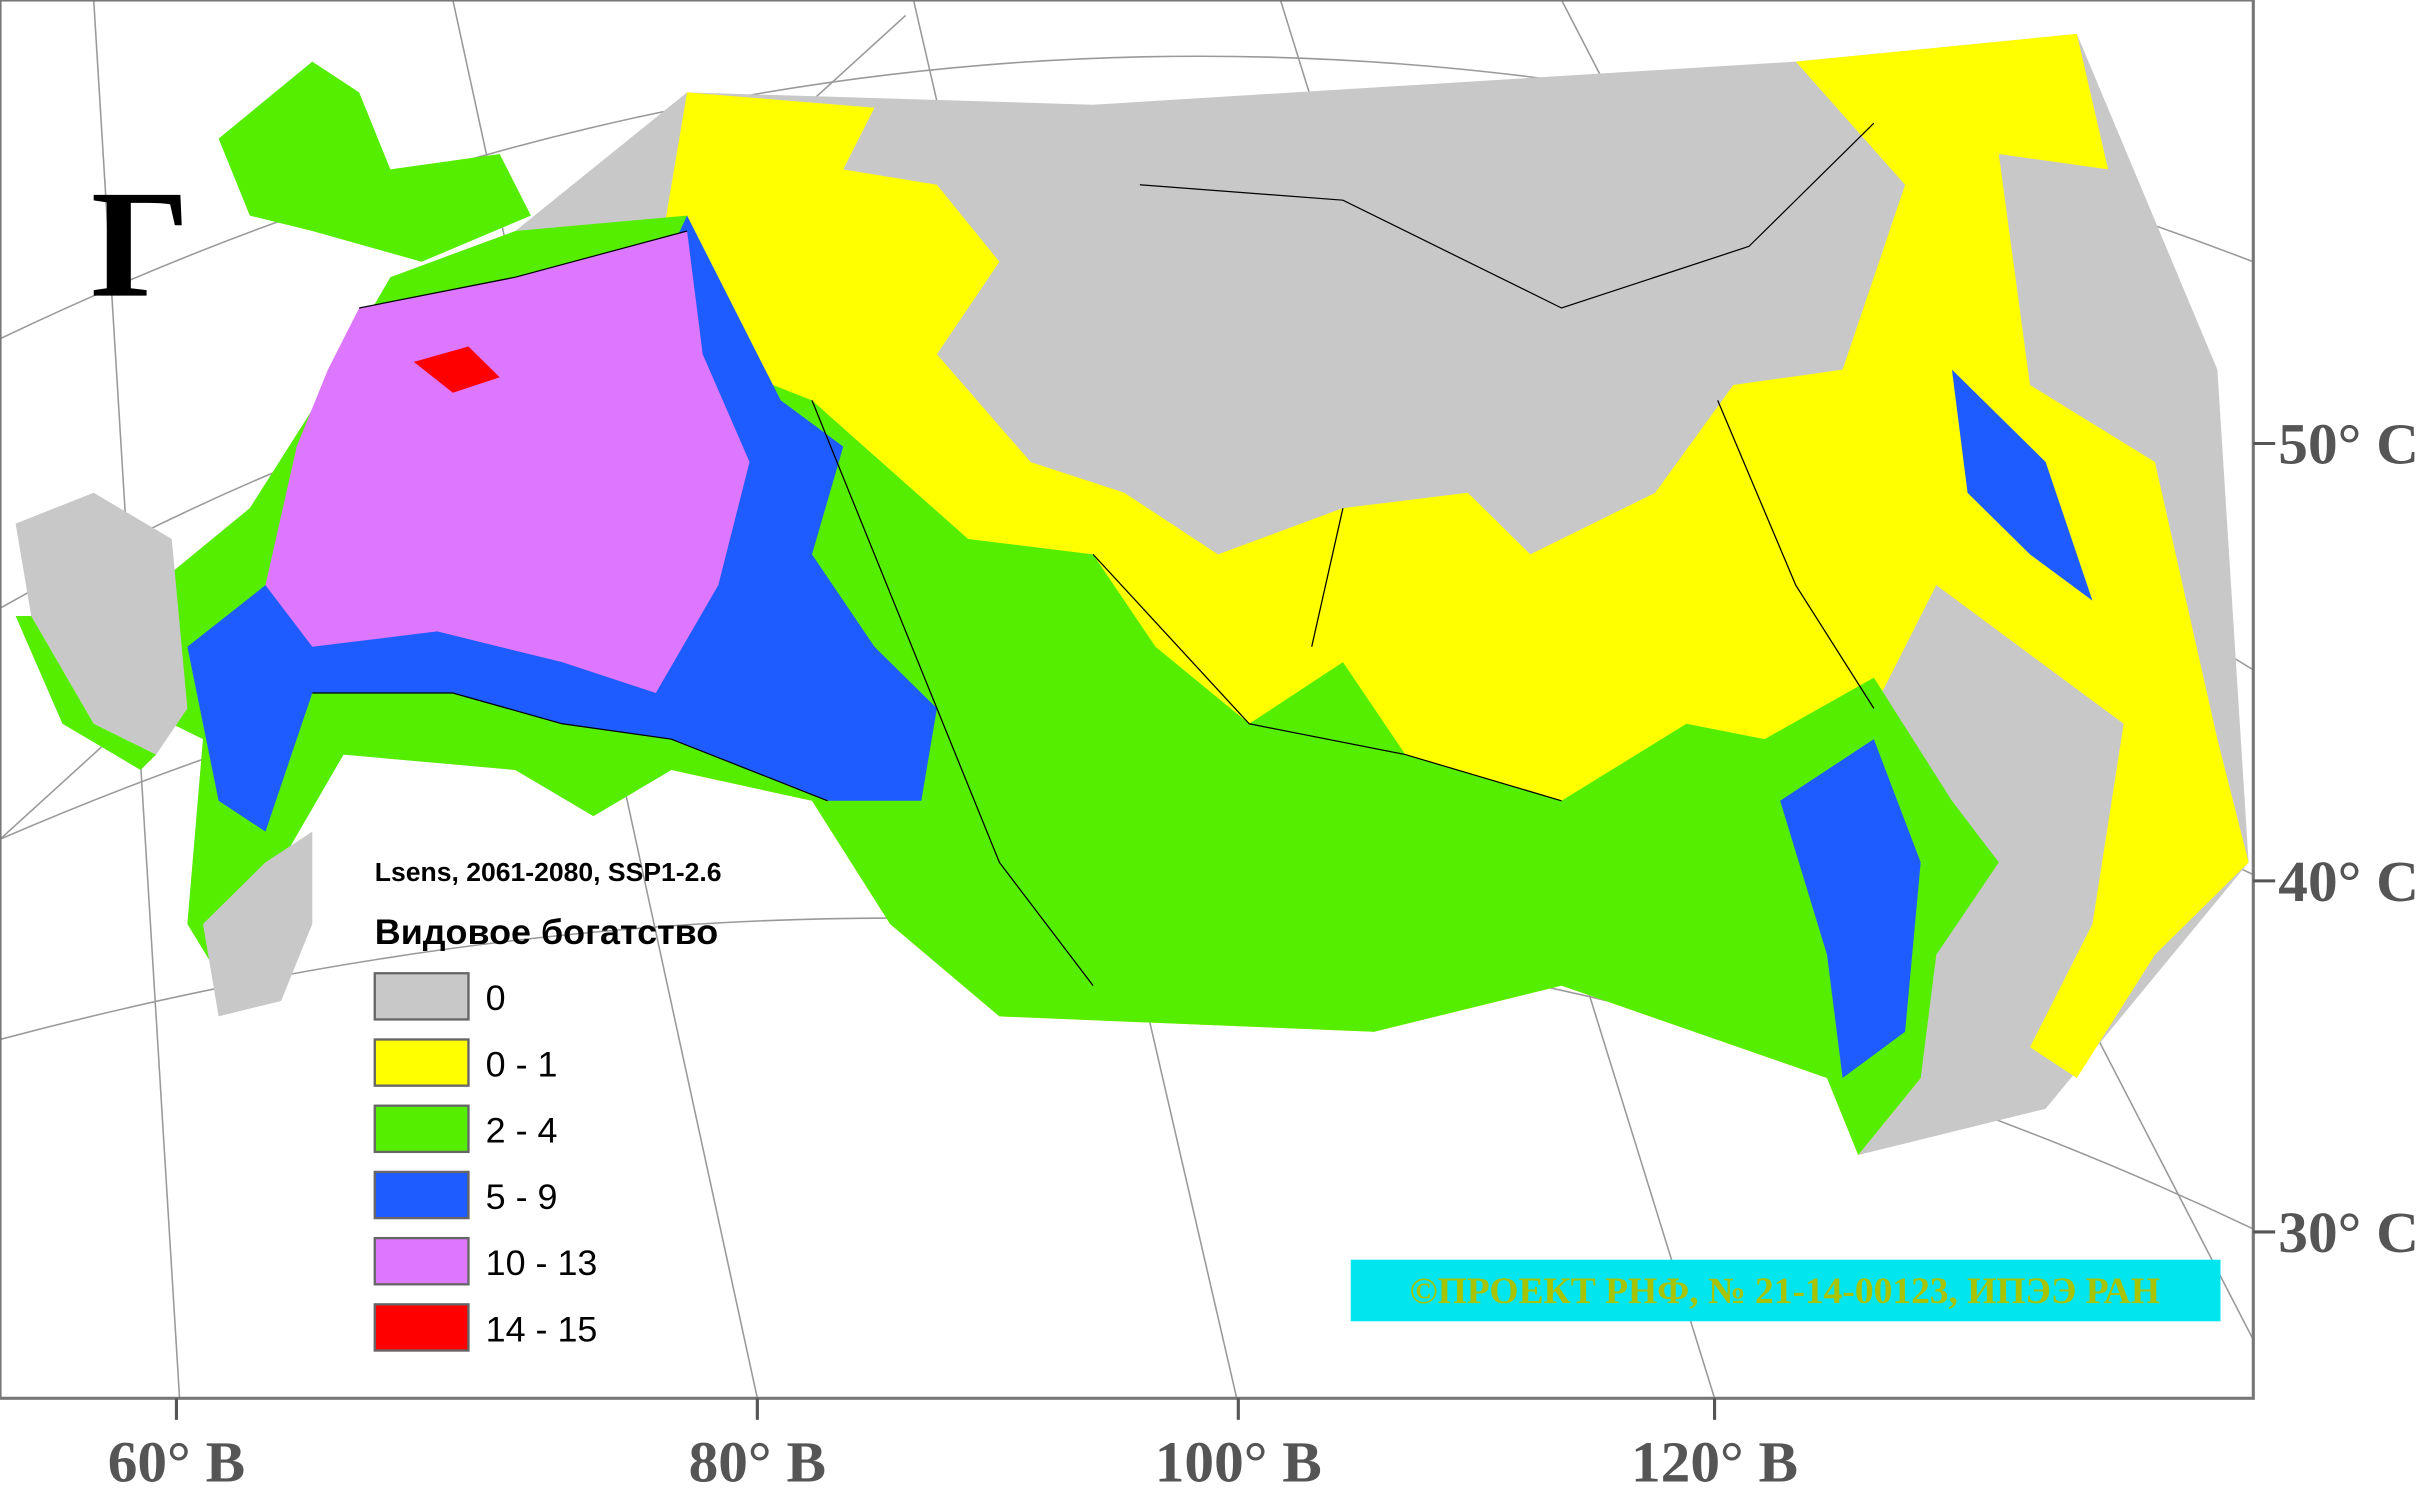 Image resolution: width=2436 pixels, height=1503 pixels. I want to click on zone-red, so click(456, 369).